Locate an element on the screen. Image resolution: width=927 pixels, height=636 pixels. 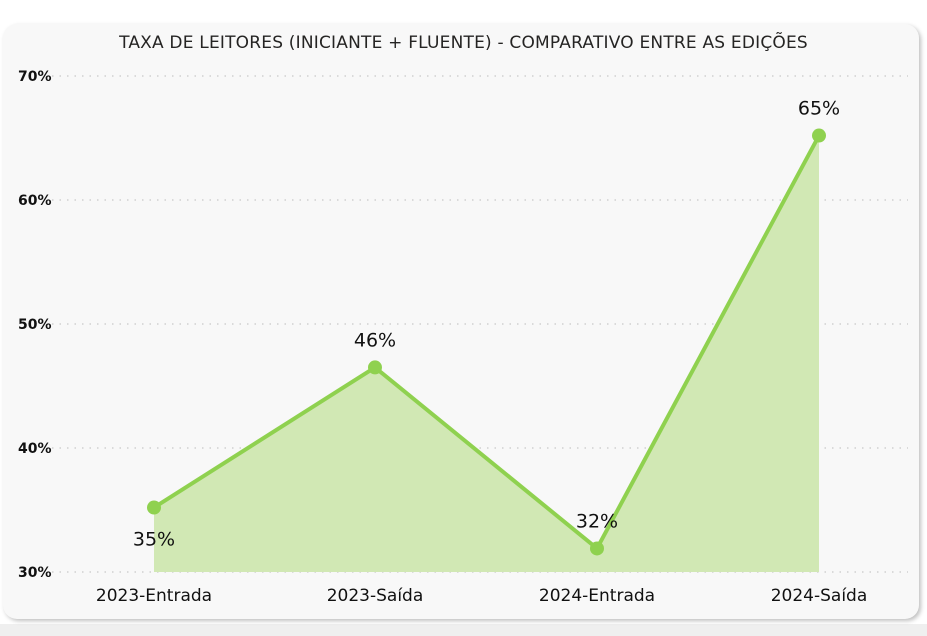
y-tick-label: 40% is located at coordinates (35, 449).